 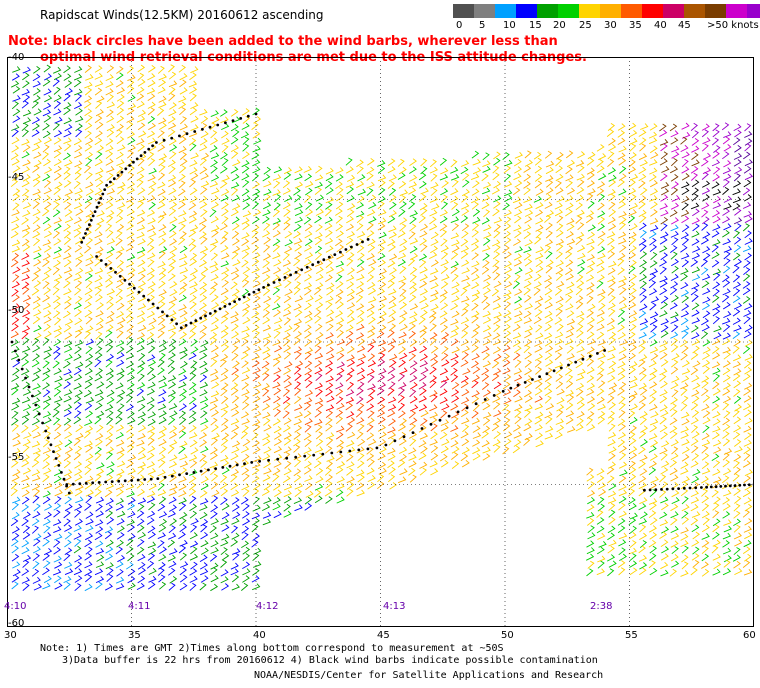 I want to click on lat-label: -40, so click(x=16, y=57).